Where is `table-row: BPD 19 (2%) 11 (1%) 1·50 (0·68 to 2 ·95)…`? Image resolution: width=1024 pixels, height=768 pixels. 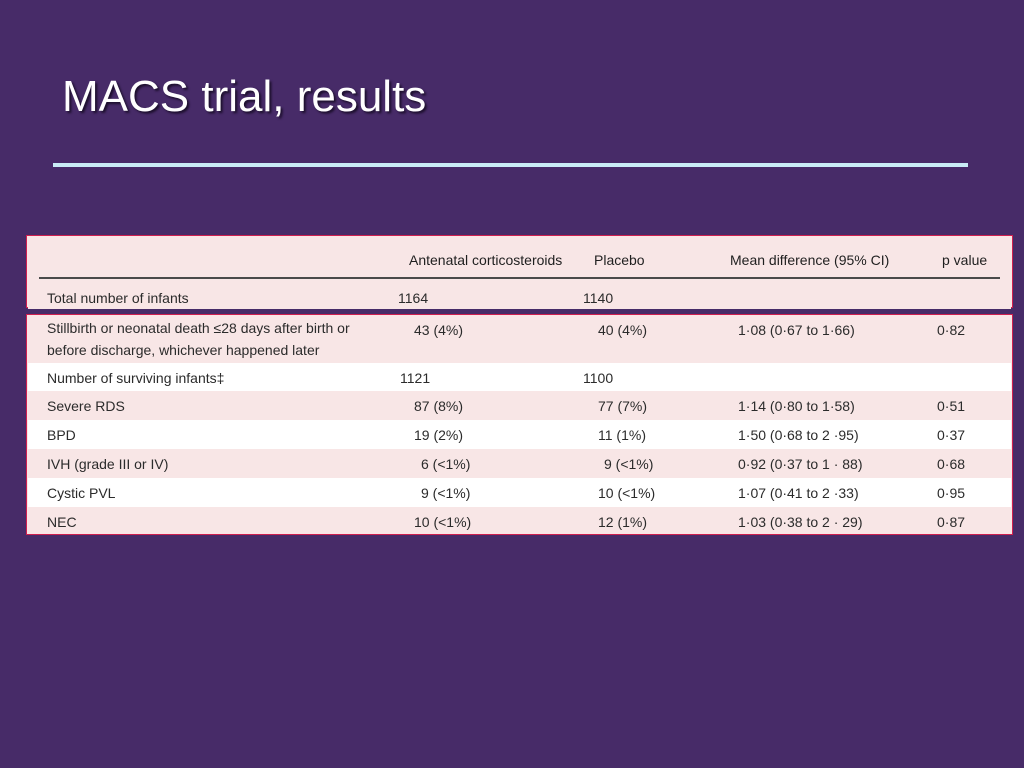 table-row: BPD 19 (2%) 11 (1%) 1·50 (0·68 to 2 ·95)… is located at coordinates (519, 434).